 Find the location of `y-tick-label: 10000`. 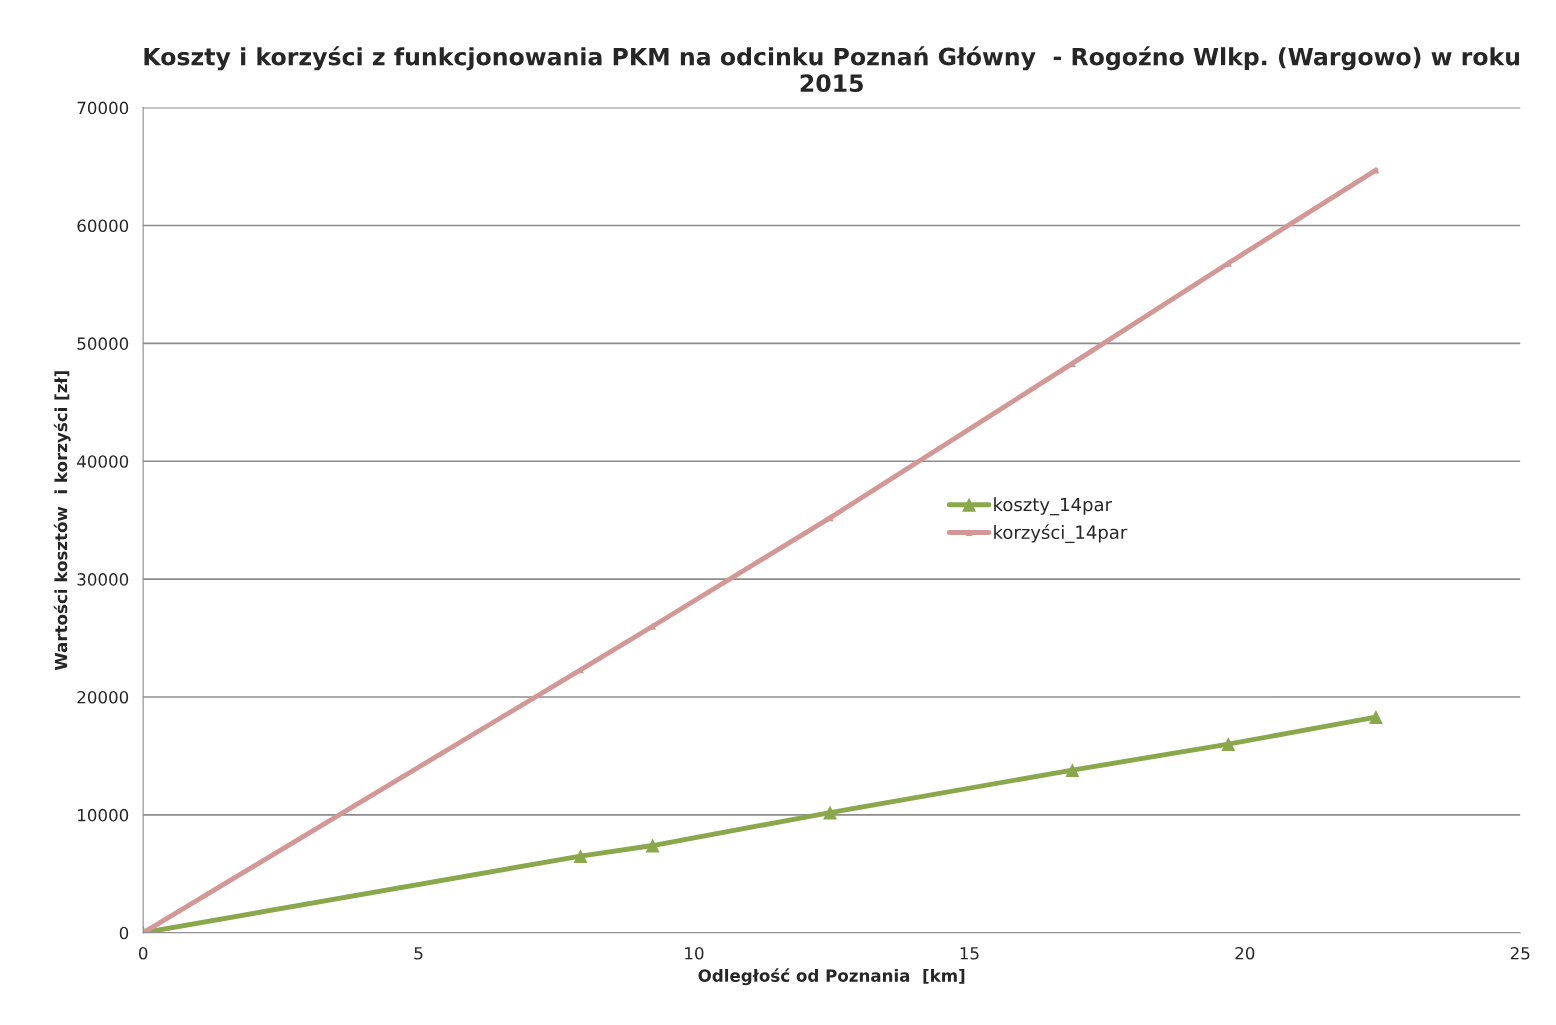

y-tick-label: 10000 is located at coordinates (103, 815).